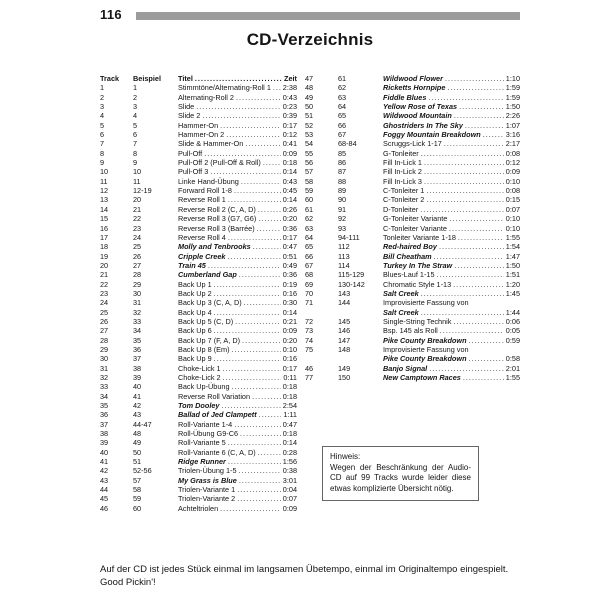 This screenshot has width=600, height=600. Describe the element at coordinates (104, 340) in the screenshot. I see `track-number: 28` at that location.